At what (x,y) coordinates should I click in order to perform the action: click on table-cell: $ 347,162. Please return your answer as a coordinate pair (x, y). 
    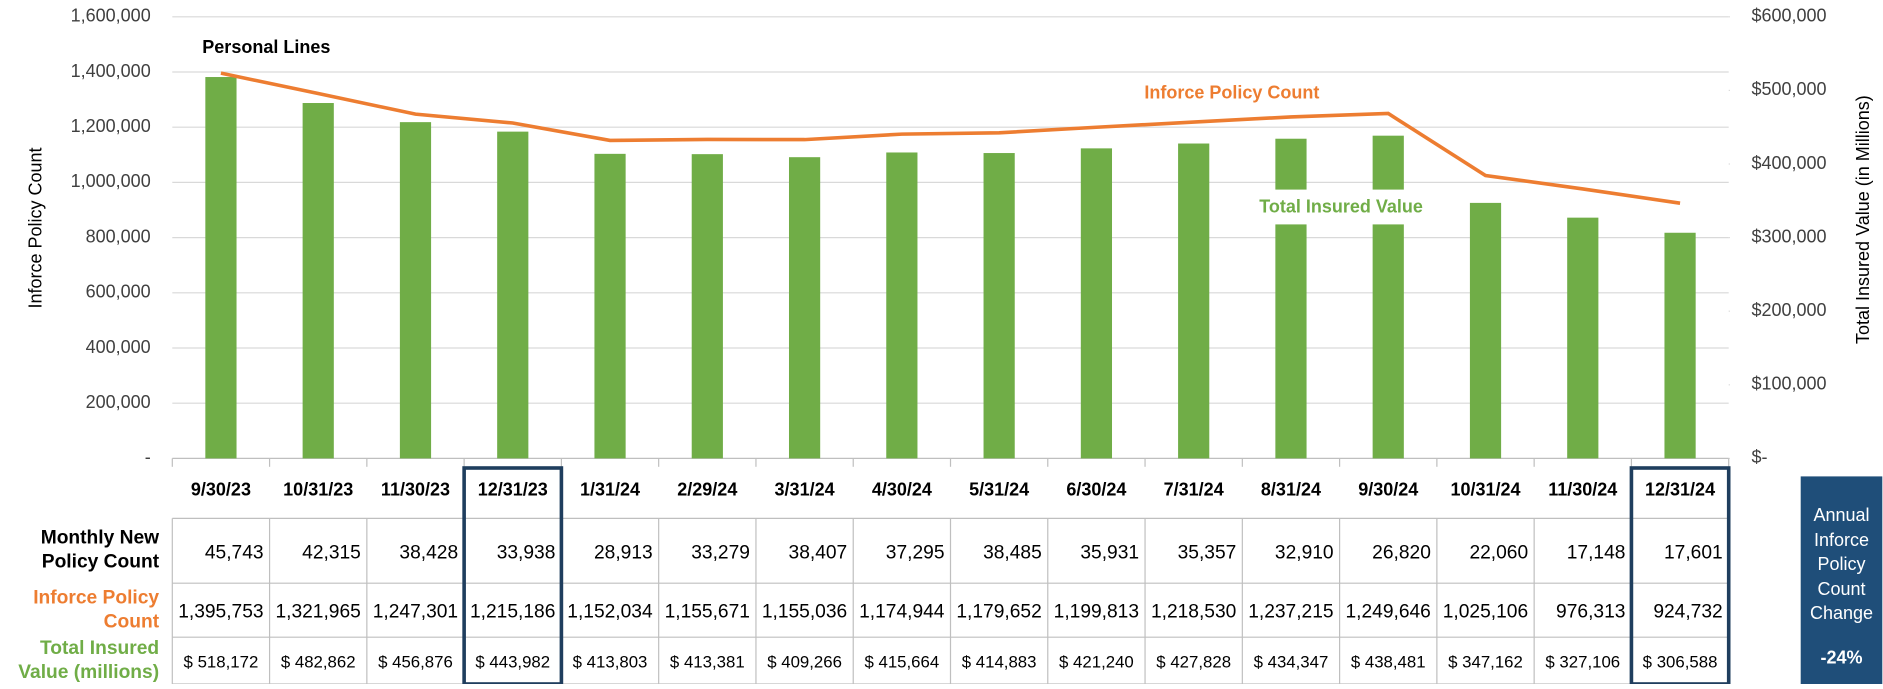
    Looking at the image, I should click on (1485, 661).